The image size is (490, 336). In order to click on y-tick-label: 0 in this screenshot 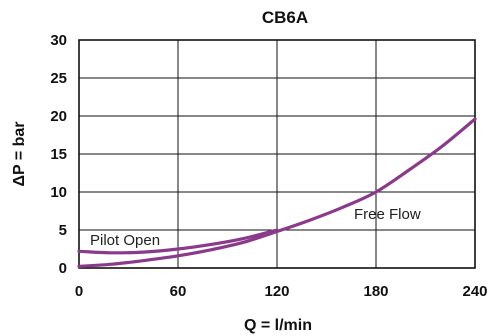, I will do `click(63, 268)`.